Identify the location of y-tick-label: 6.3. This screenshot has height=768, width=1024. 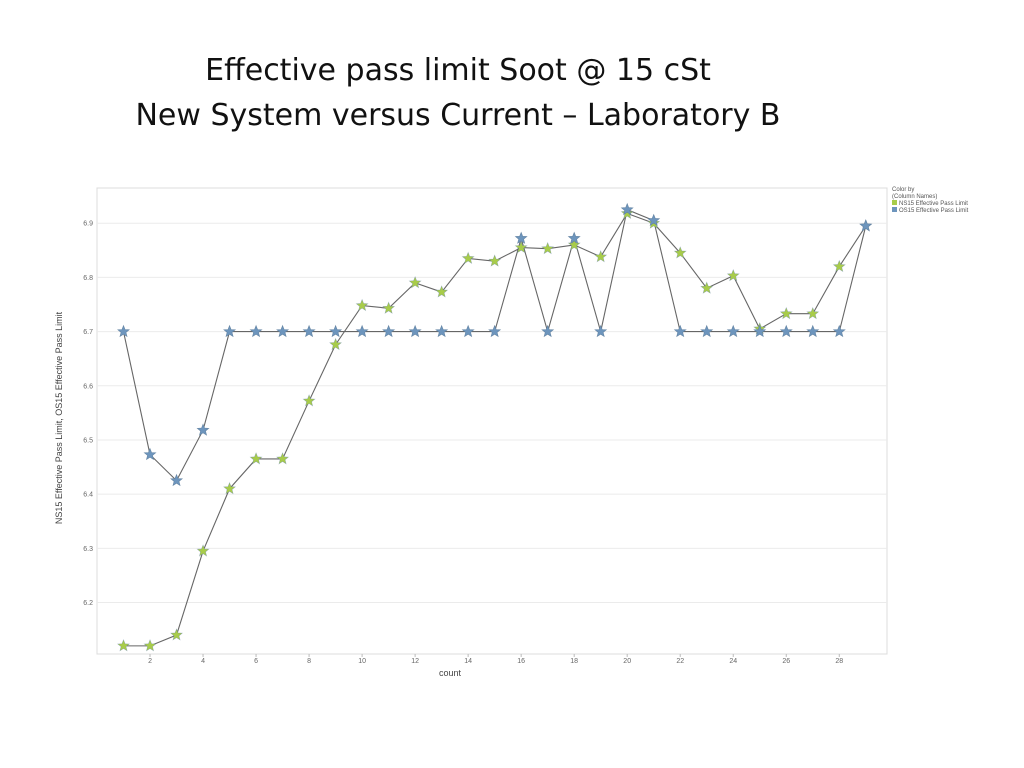
(88, 549).